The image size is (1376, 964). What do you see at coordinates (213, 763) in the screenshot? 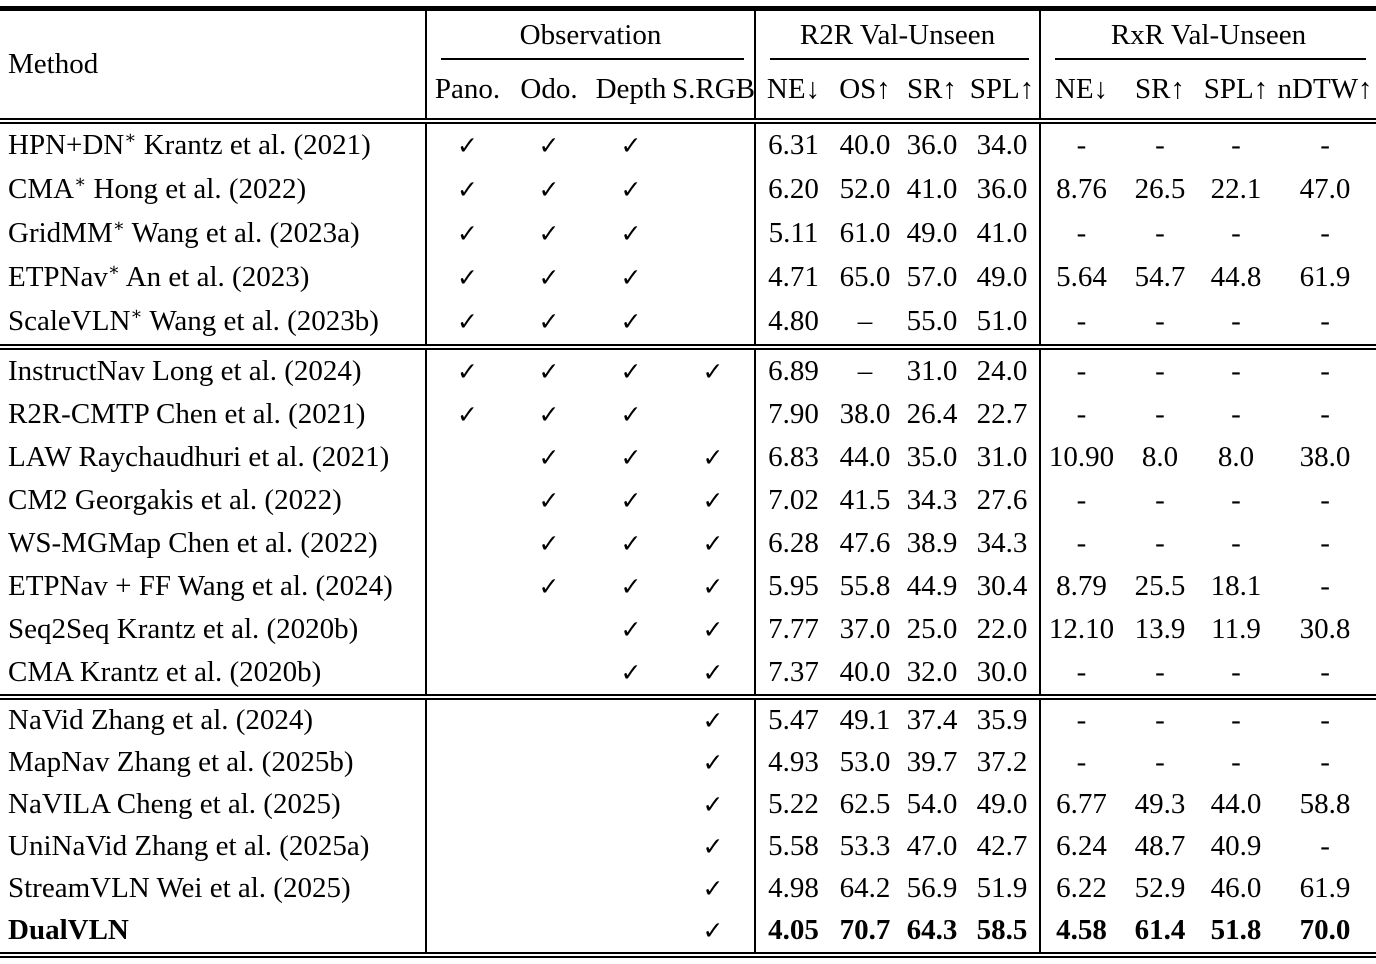
I see `method-cell: MapNav Zhang et al. (2025b)` at bounding box center [213, 763].